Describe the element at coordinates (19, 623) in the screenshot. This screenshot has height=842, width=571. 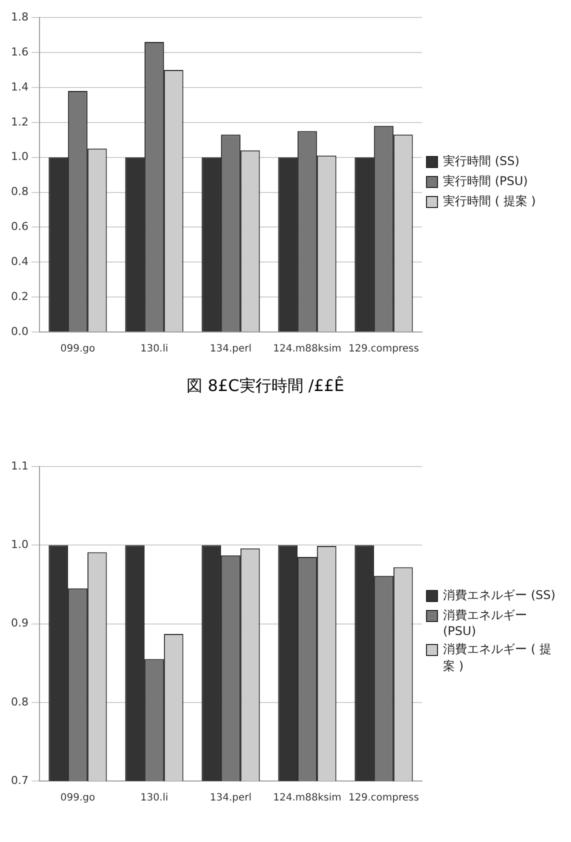
I see `y-tick-label: 0.9` at that location.